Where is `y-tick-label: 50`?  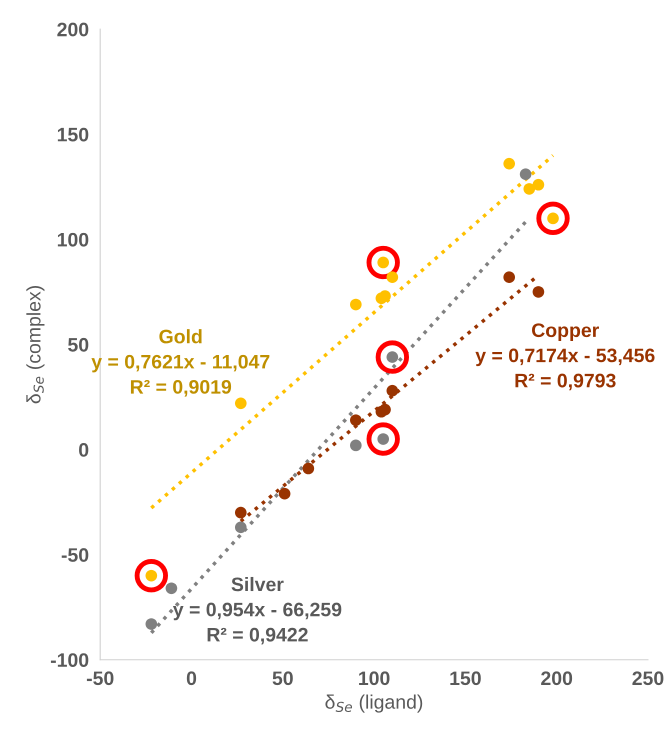
y-tick-label: 50 is located at coordinates (78, 345).